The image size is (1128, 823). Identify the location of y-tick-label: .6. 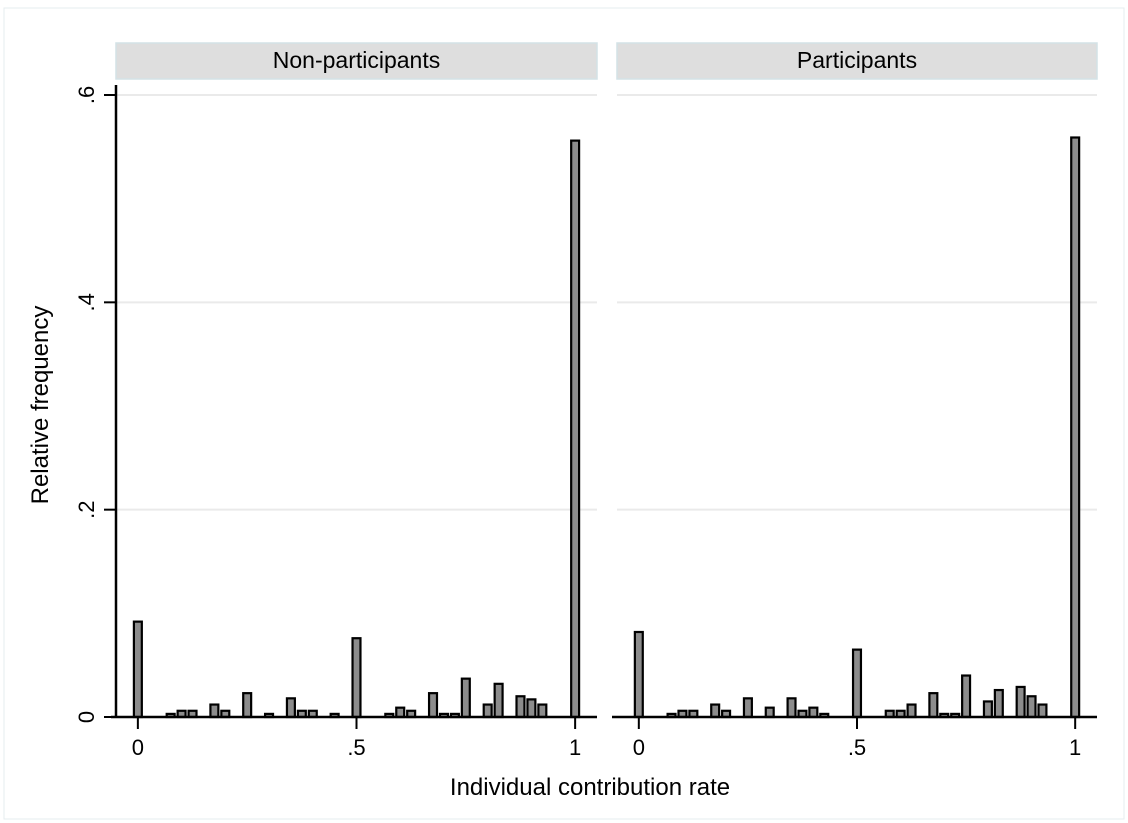
(86, 95).